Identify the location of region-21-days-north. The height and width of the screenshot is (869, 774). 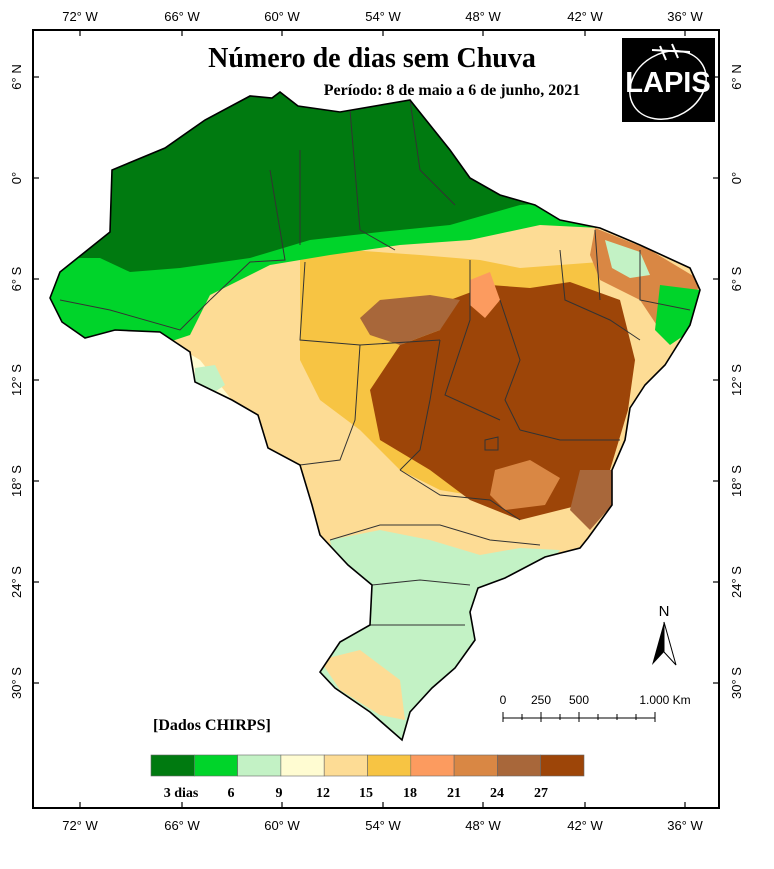
(485, 295).